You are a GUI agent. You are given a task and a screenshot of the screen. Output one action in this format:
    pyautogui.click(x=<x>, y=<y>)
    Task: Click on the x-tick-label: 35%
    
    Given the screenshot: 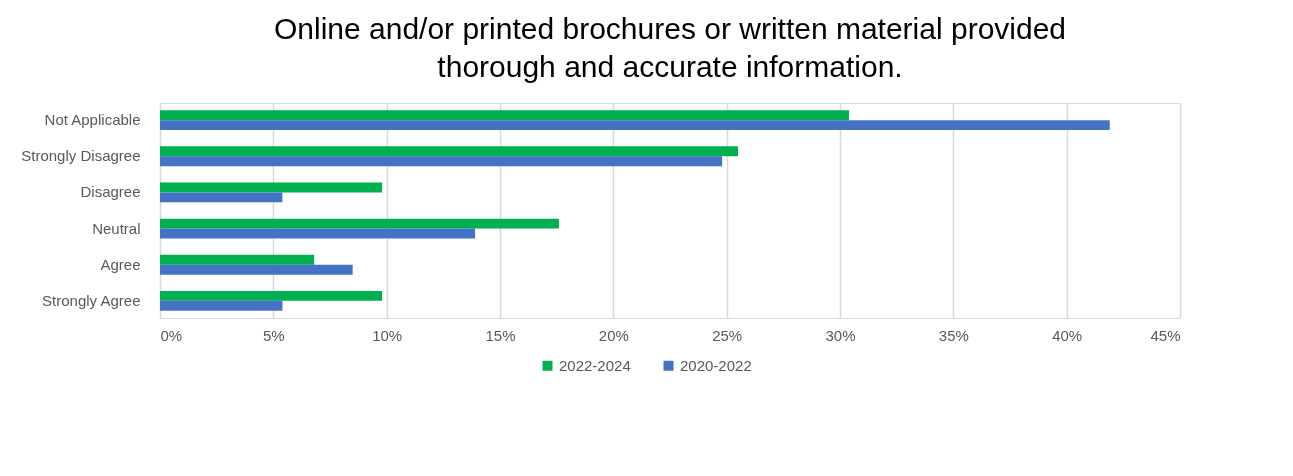 What is the action you would take?
    pyautogui.click(x=953, y=335)
    